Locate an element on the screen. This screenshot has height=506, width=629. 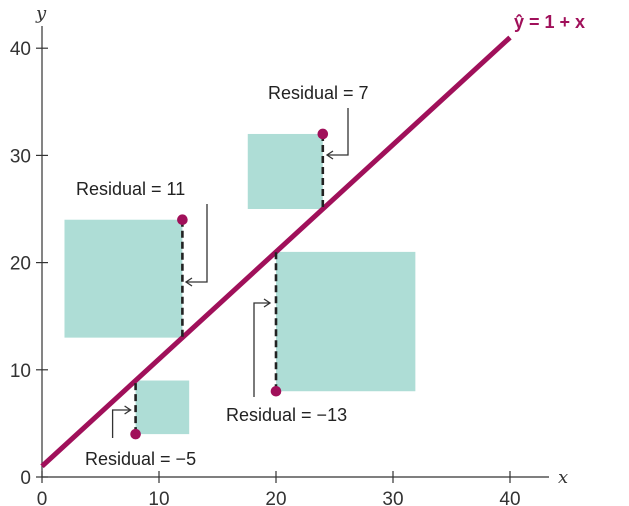
x-tick-label: 0 is located at coordinates (42, 497).